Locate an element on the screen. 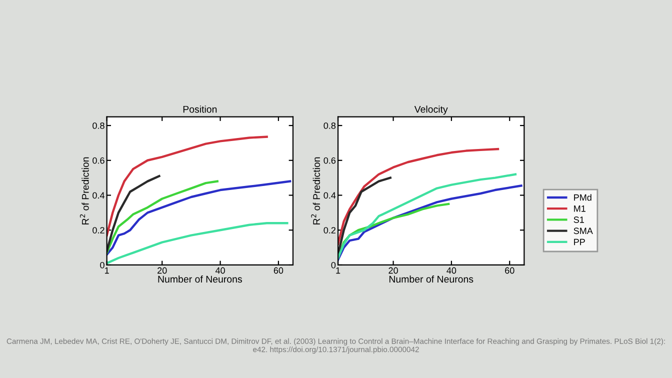 The width and height of the screenshot is (672, 378). legend-label: PMd is located at coordinates (583, 197).